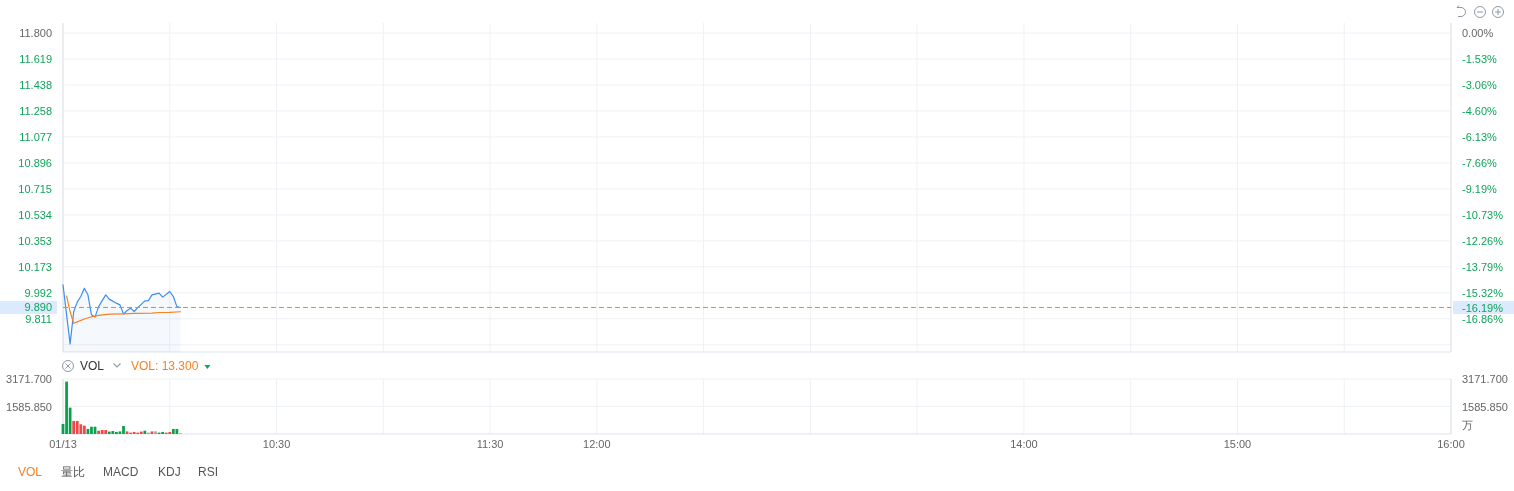 Image resolution: width=1514 pixels, height=491 pixels. Describe the element at coordinates (208, 472) in the screenshot. I see `text: RSI` at that location.